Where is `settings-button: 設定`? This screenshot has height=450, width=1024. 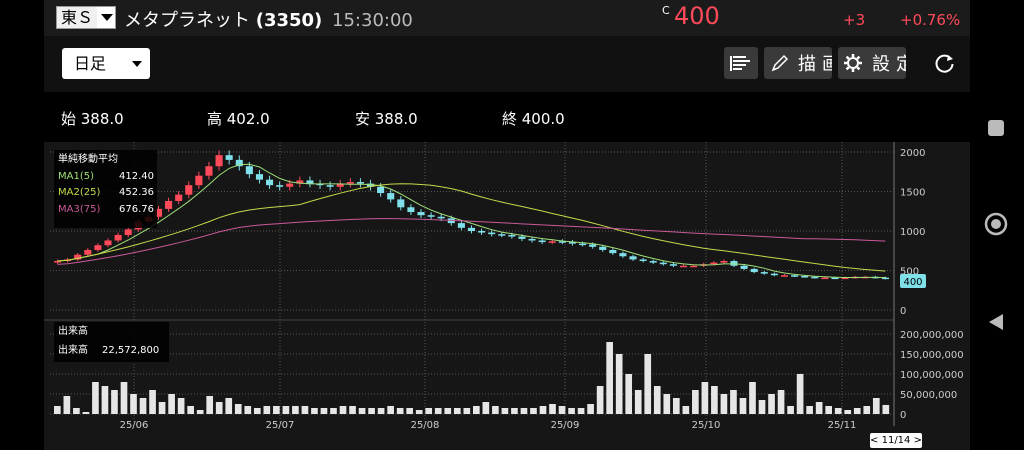 settings-button: 設定 is located at coordinates (872, 63).